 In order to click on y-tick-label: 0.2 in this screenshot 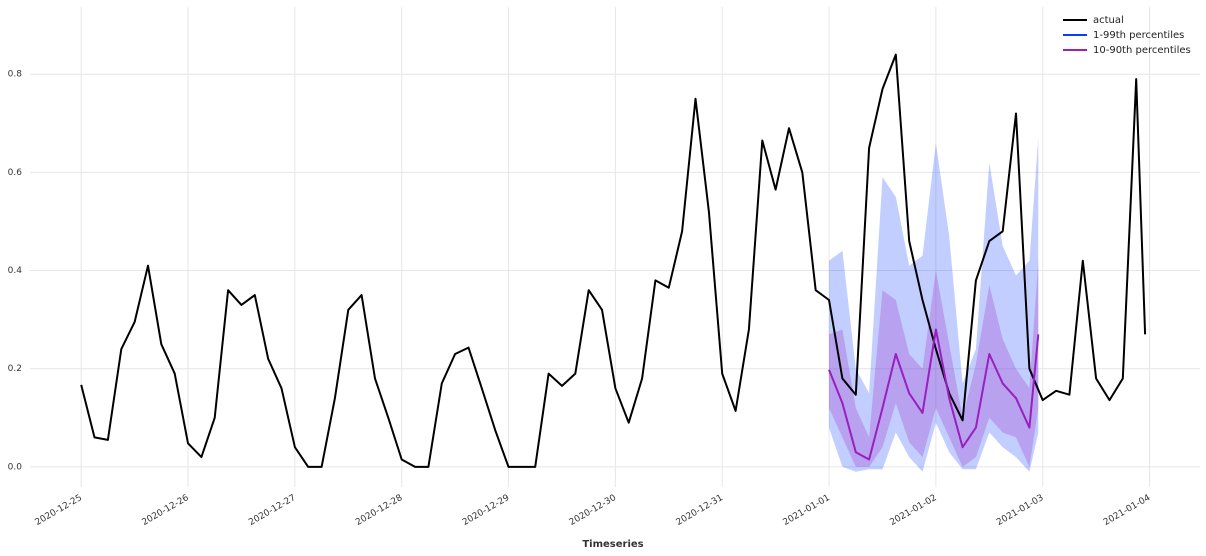, I will do `click(15, 369)`.